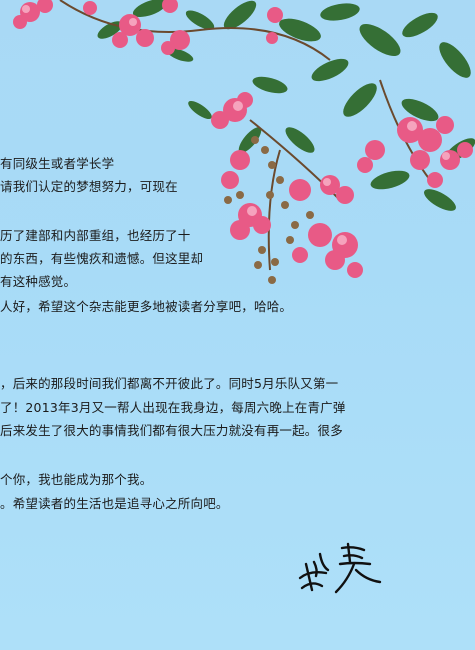 Image resolution: width=475 pixels, height=650 pixels. Describe the element at coordinates (171, 430) in the screenshot. I see `letter-line-9: 后来发生了很大的事情我们都有很大压力就没有再一起。很多` at that location.